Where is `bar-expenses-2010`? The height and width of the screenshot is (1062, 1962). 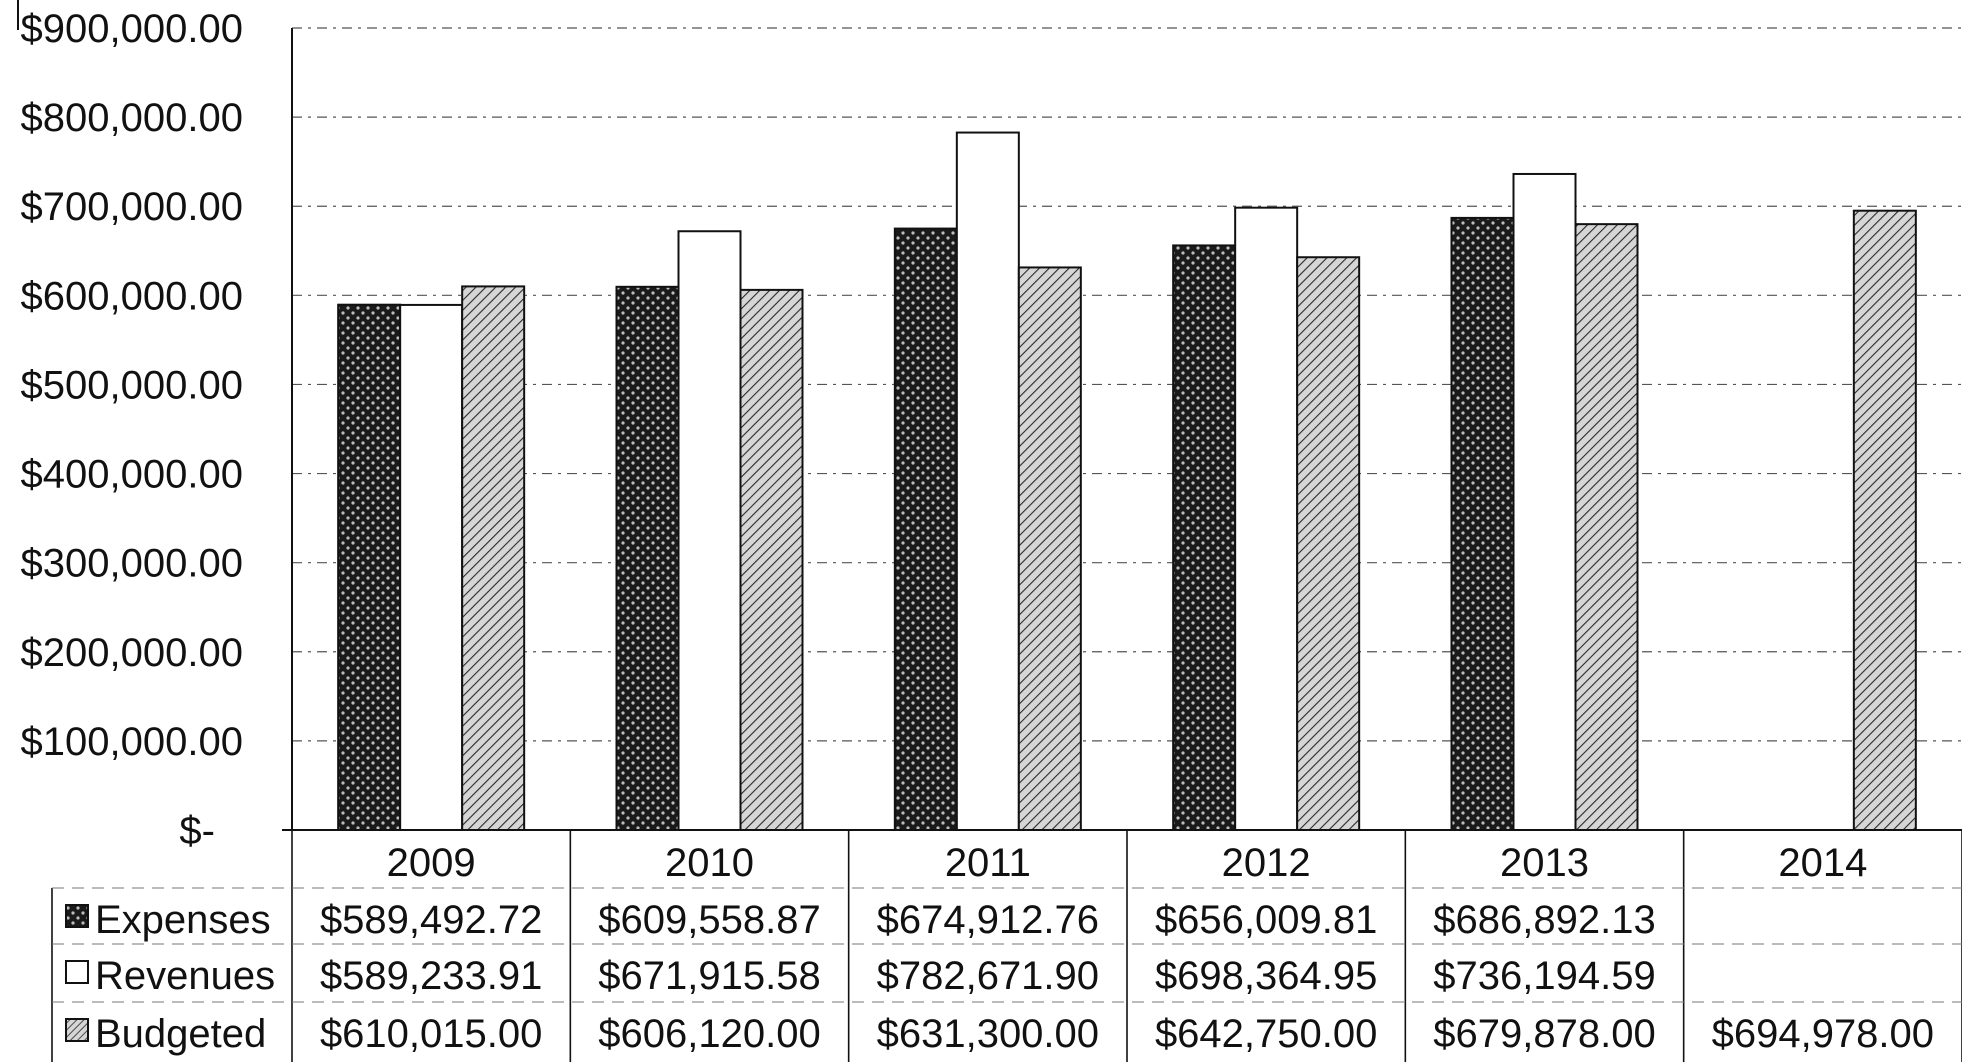 bar-expenses-2010 is located at coordinates (647, 558).